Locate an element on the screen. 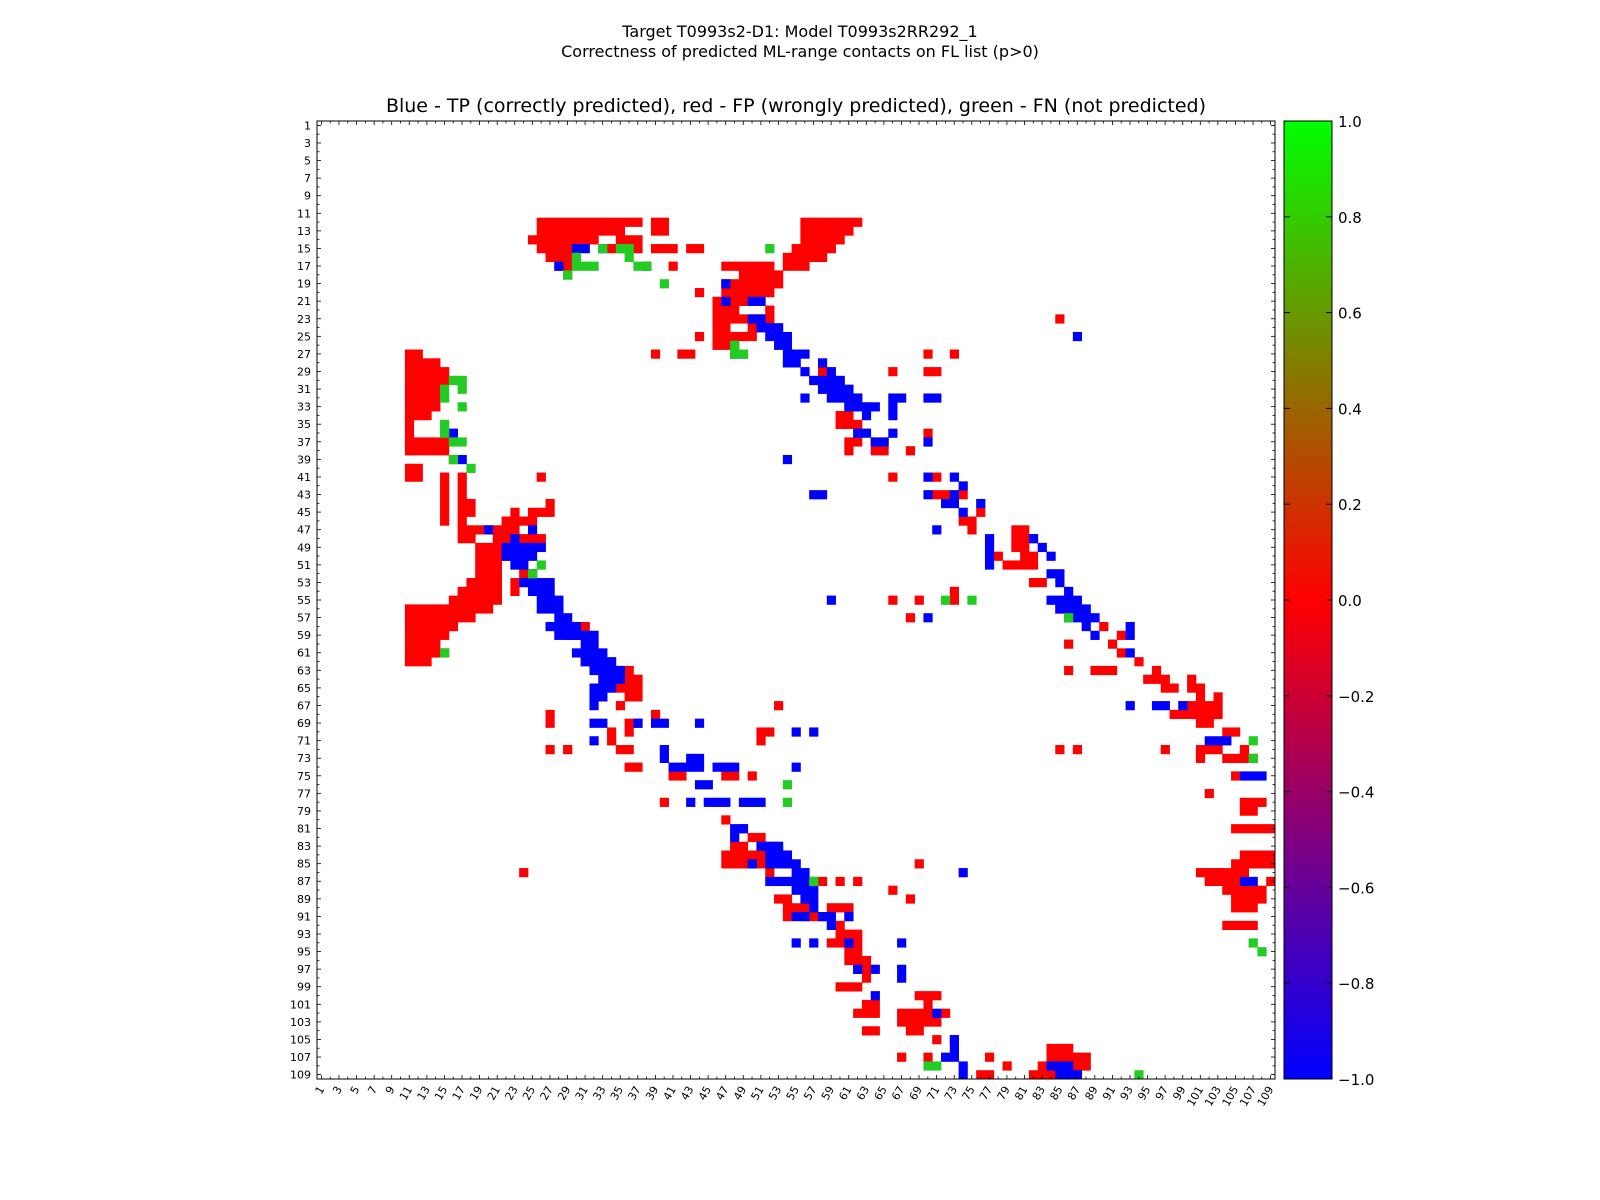 This screenshot has height=1200, width=1600. y-tick-label: 97 is located at coordinates (304, 969).